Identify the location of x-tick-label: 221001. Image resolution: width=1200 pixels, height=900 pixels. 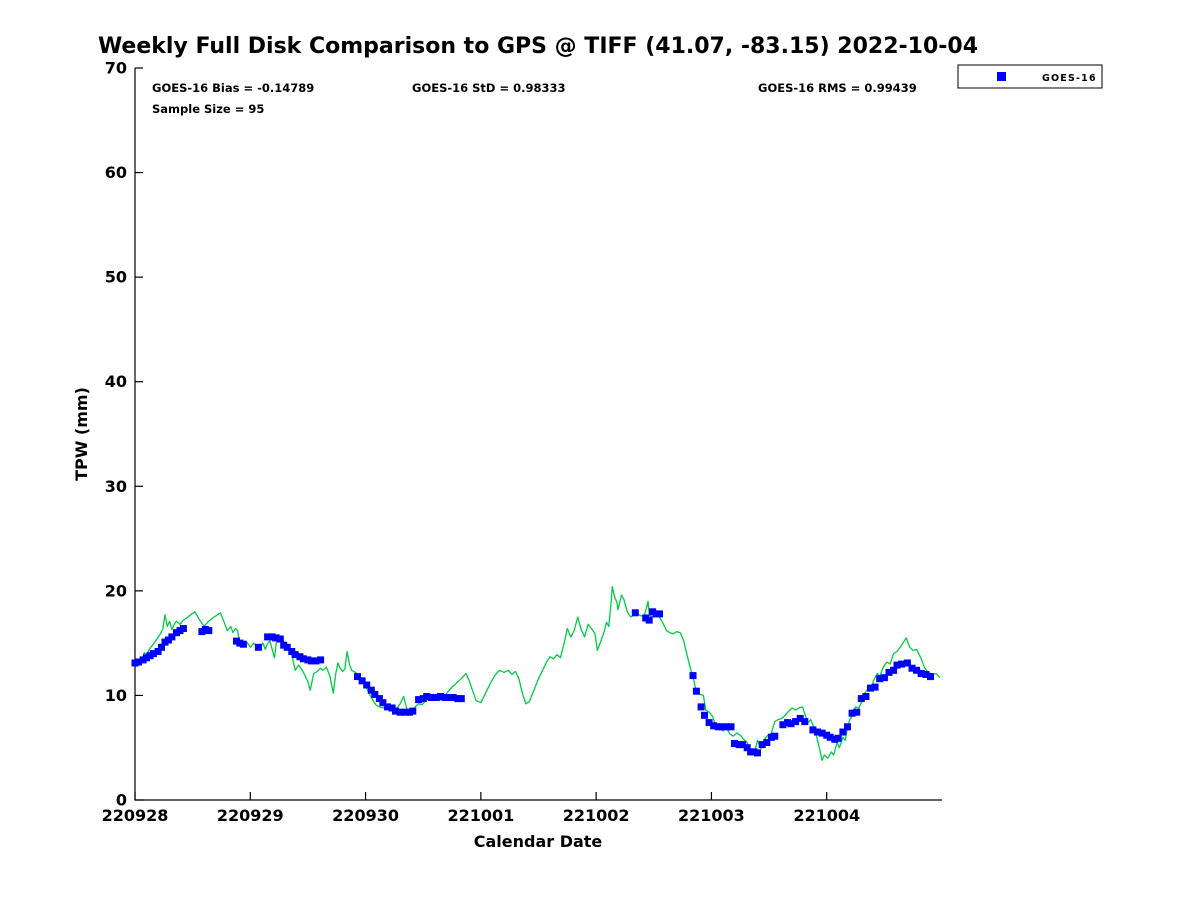
(480, 815).